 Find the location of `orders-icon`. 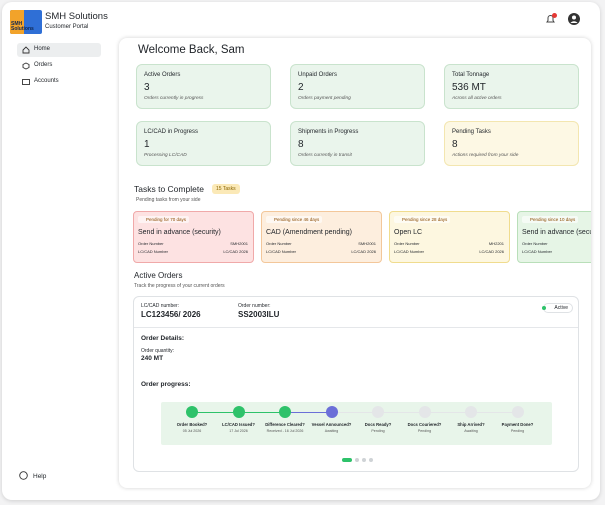

orders-icon is located at coordinates (26, 66).